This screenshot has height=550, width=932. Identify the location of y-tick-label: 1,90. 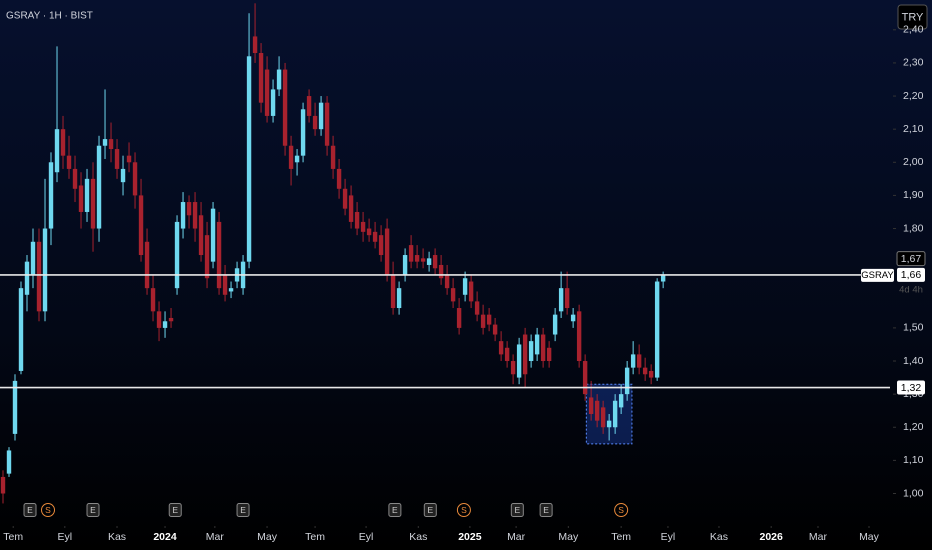
(913, 195).